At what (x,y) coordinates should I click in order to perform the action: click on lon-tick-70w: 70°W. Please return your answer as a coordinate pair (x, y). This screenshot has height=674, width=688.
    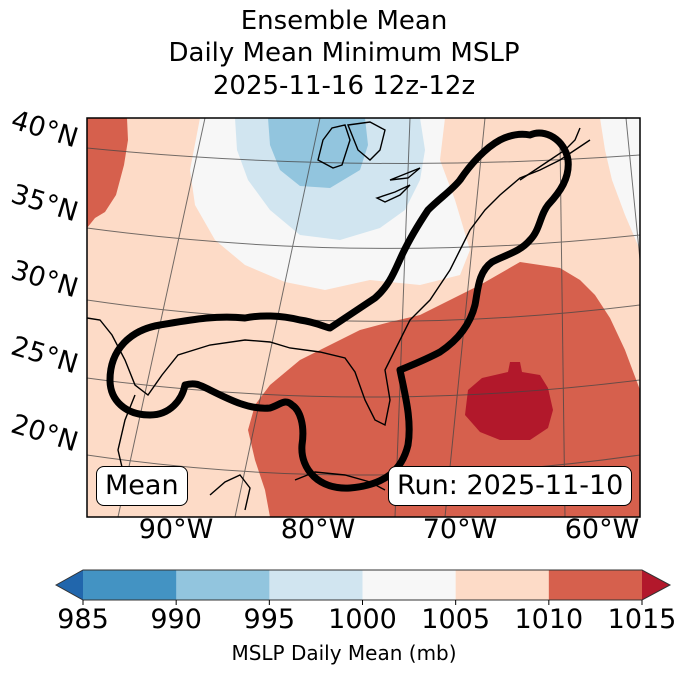
    Looking at the image, I should click on (460, 529).